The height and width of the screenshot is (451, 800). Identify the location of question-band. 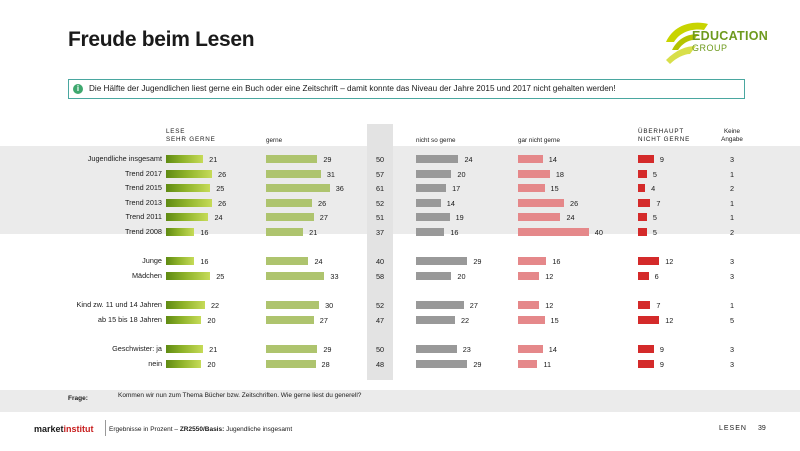
(400, 401).